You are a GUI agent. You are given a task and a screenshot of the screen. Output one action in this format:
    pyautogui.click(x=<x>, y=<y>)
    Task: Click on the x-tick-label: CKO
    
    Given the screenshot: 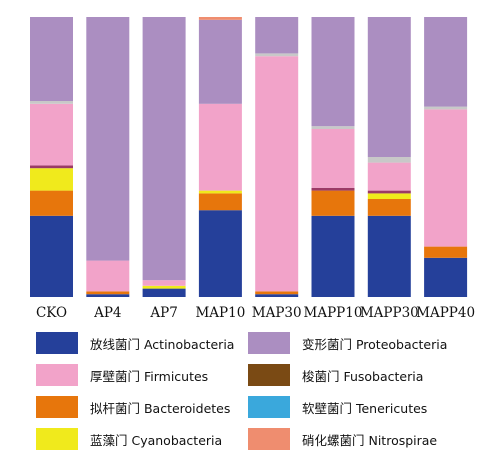 What is the action you would take?
    pyautogui.click(x=51, y=313)
    